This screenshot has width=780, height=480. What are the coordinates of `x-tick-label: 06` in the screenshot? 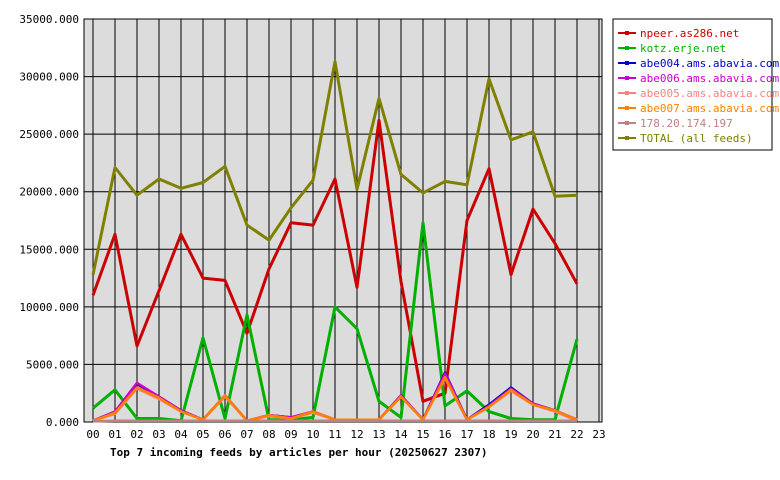 It's located at (224, 434).